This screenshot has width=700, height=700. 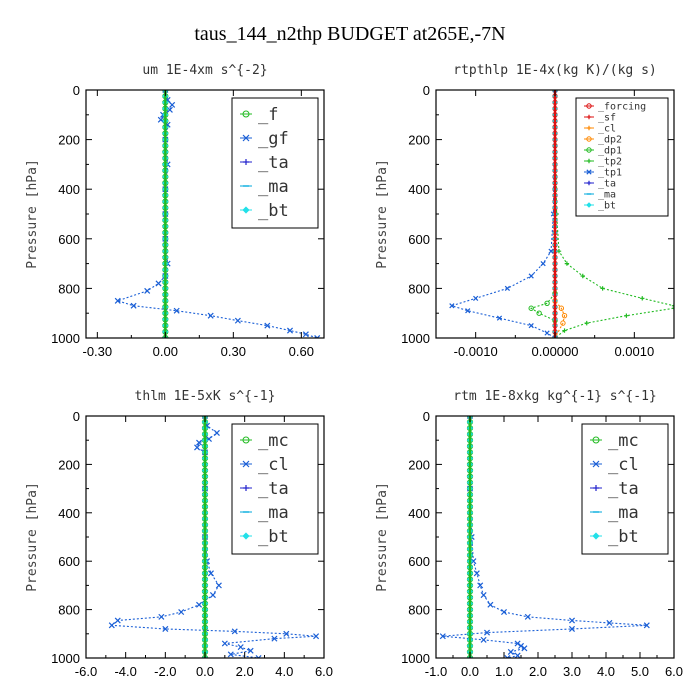 What do you see at coordinates (555, 351) in the screenshot?
I see `x-tick-label: 0.00000` at bounding box center [555, 351].